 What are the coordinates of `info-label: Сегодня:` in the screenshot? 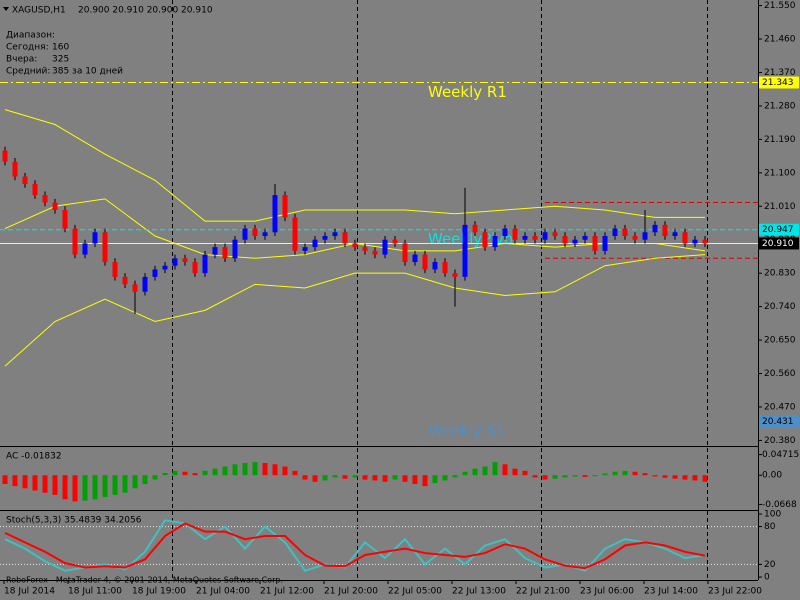 It's located at (27, 48).